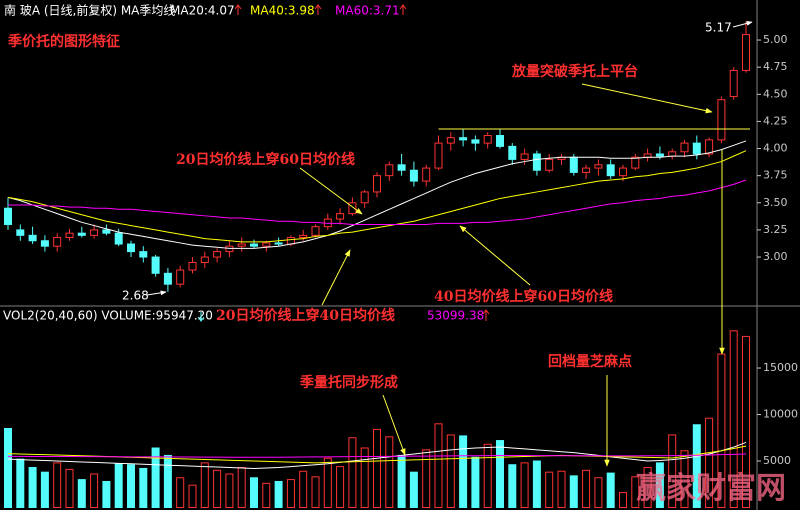 The image size is (800, 510). What do you see at coordinates (775, 120) in the screenshot?
I see `y-tick-label: 4.25` at bounding box center [775, 120].